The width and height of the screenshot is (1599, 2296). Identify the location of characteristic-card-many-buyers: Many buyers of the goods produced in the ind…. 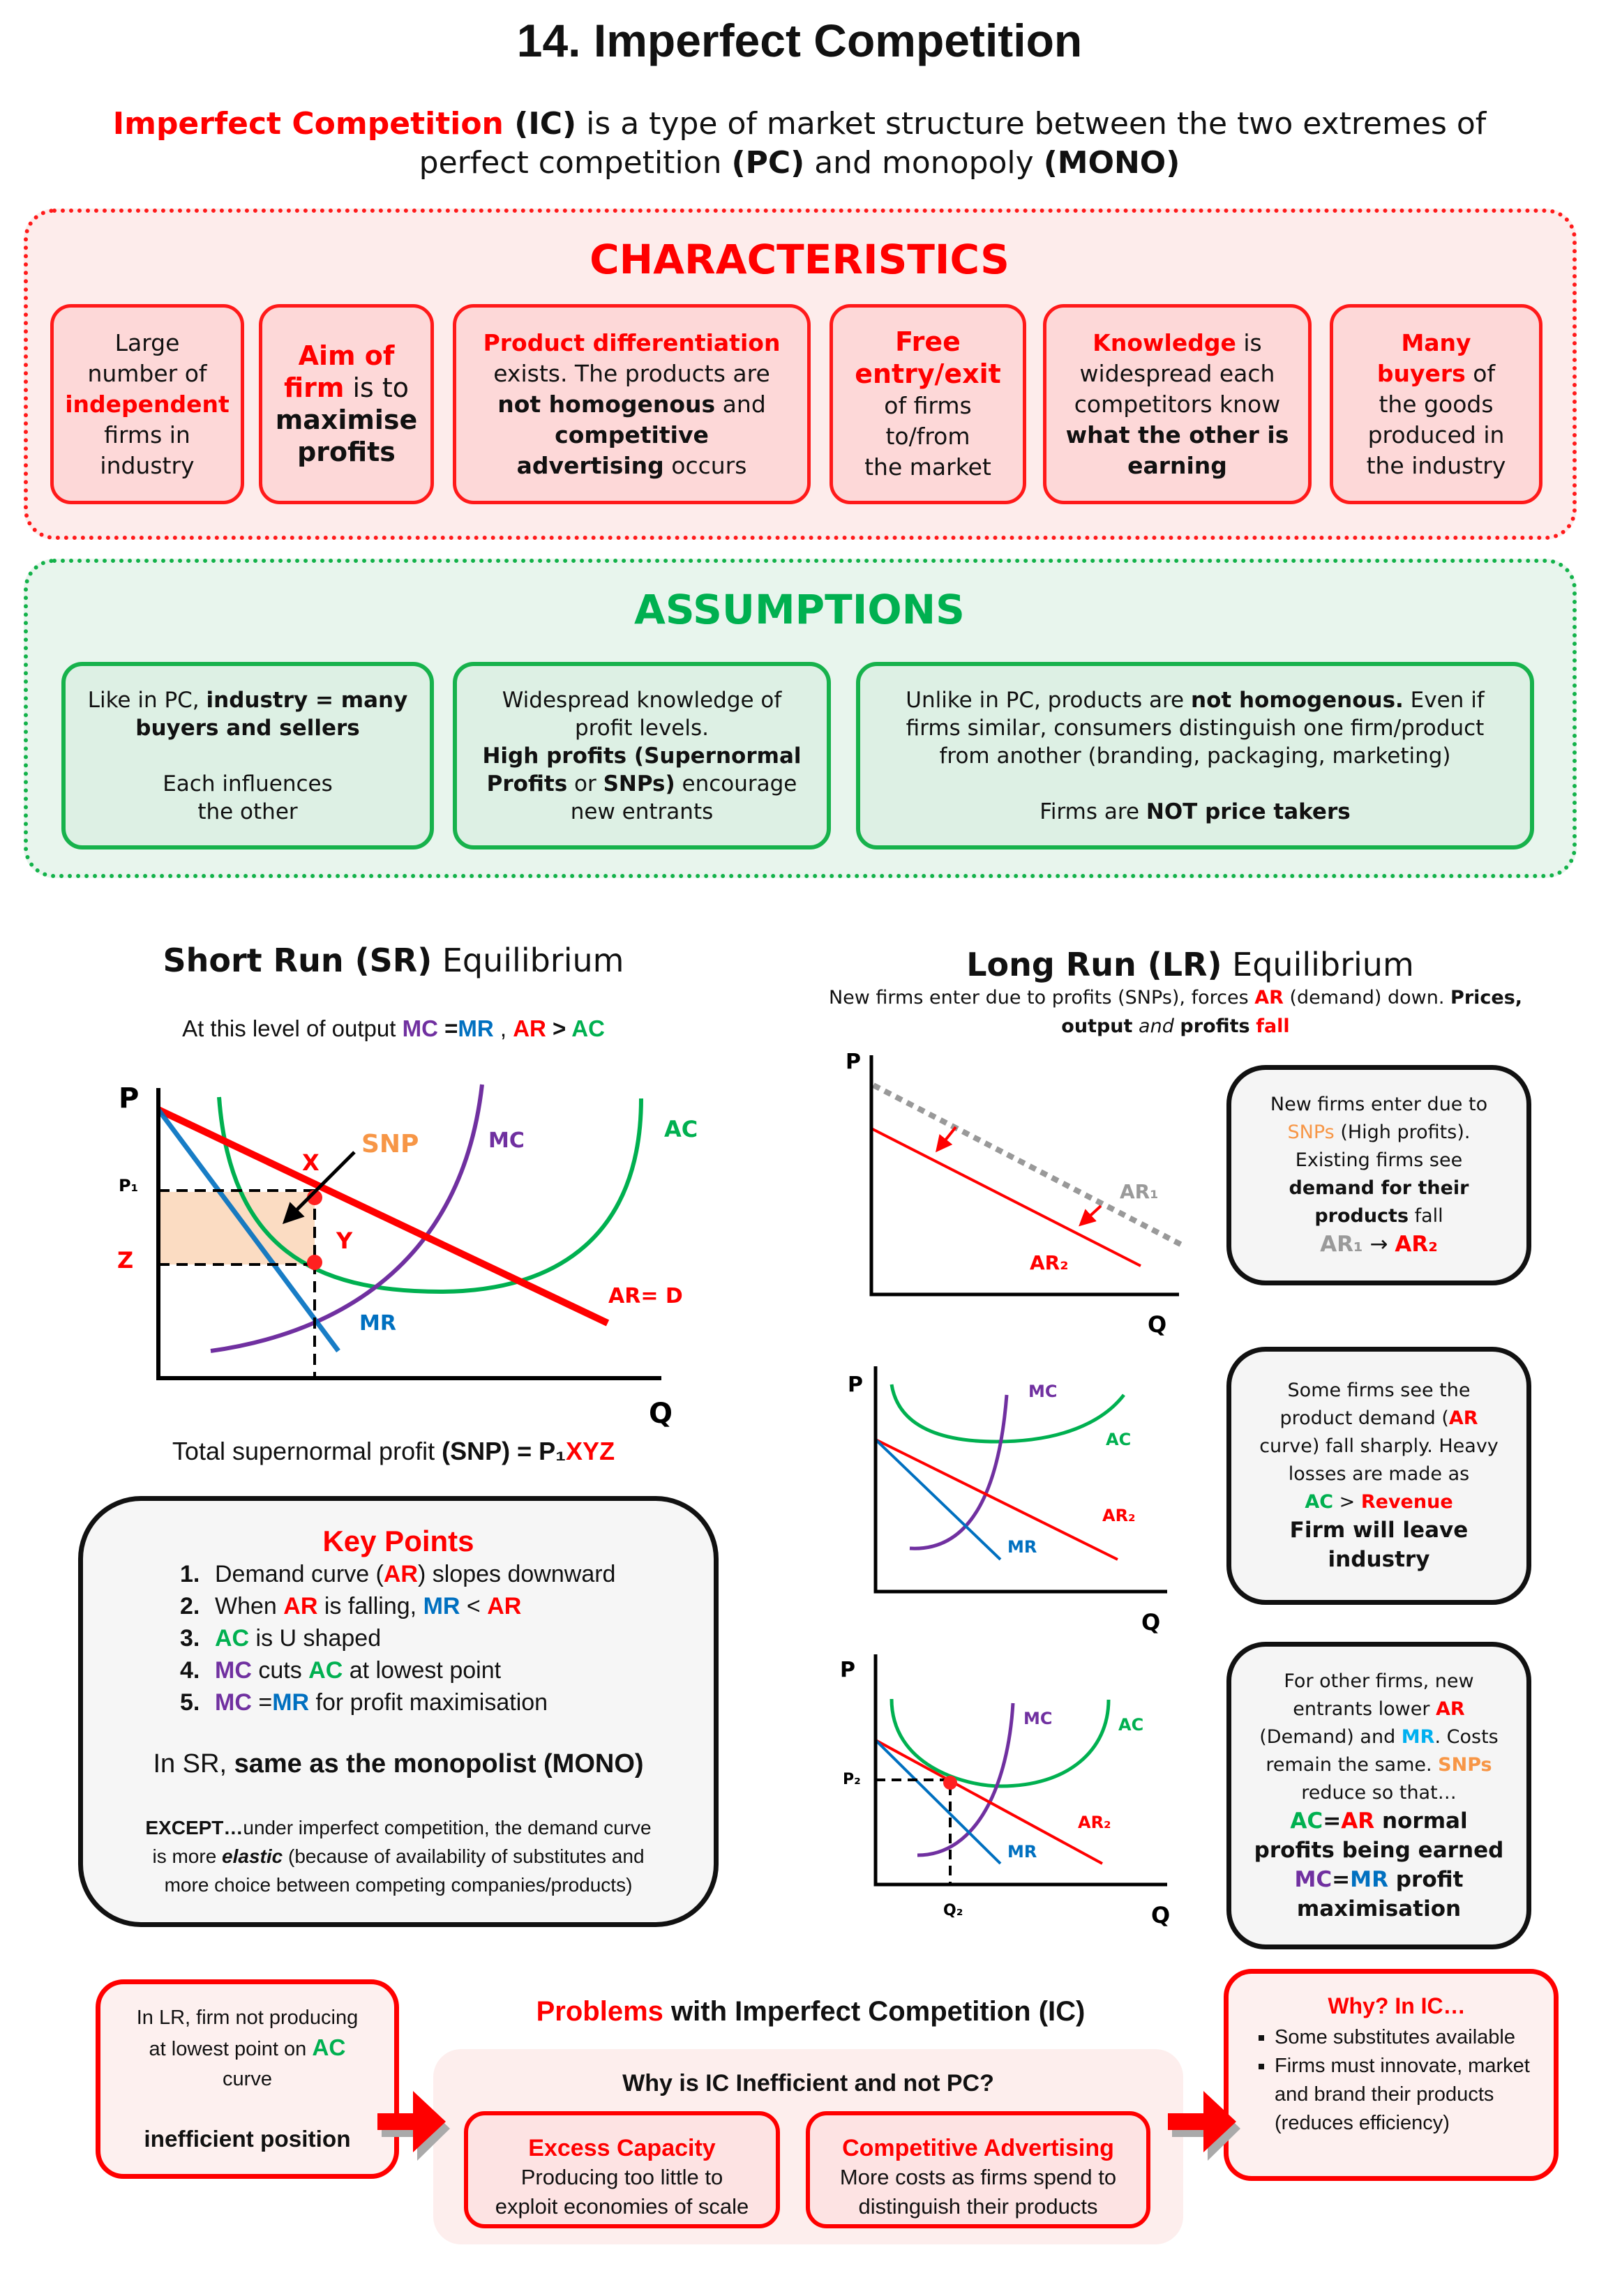
(1436, 404).